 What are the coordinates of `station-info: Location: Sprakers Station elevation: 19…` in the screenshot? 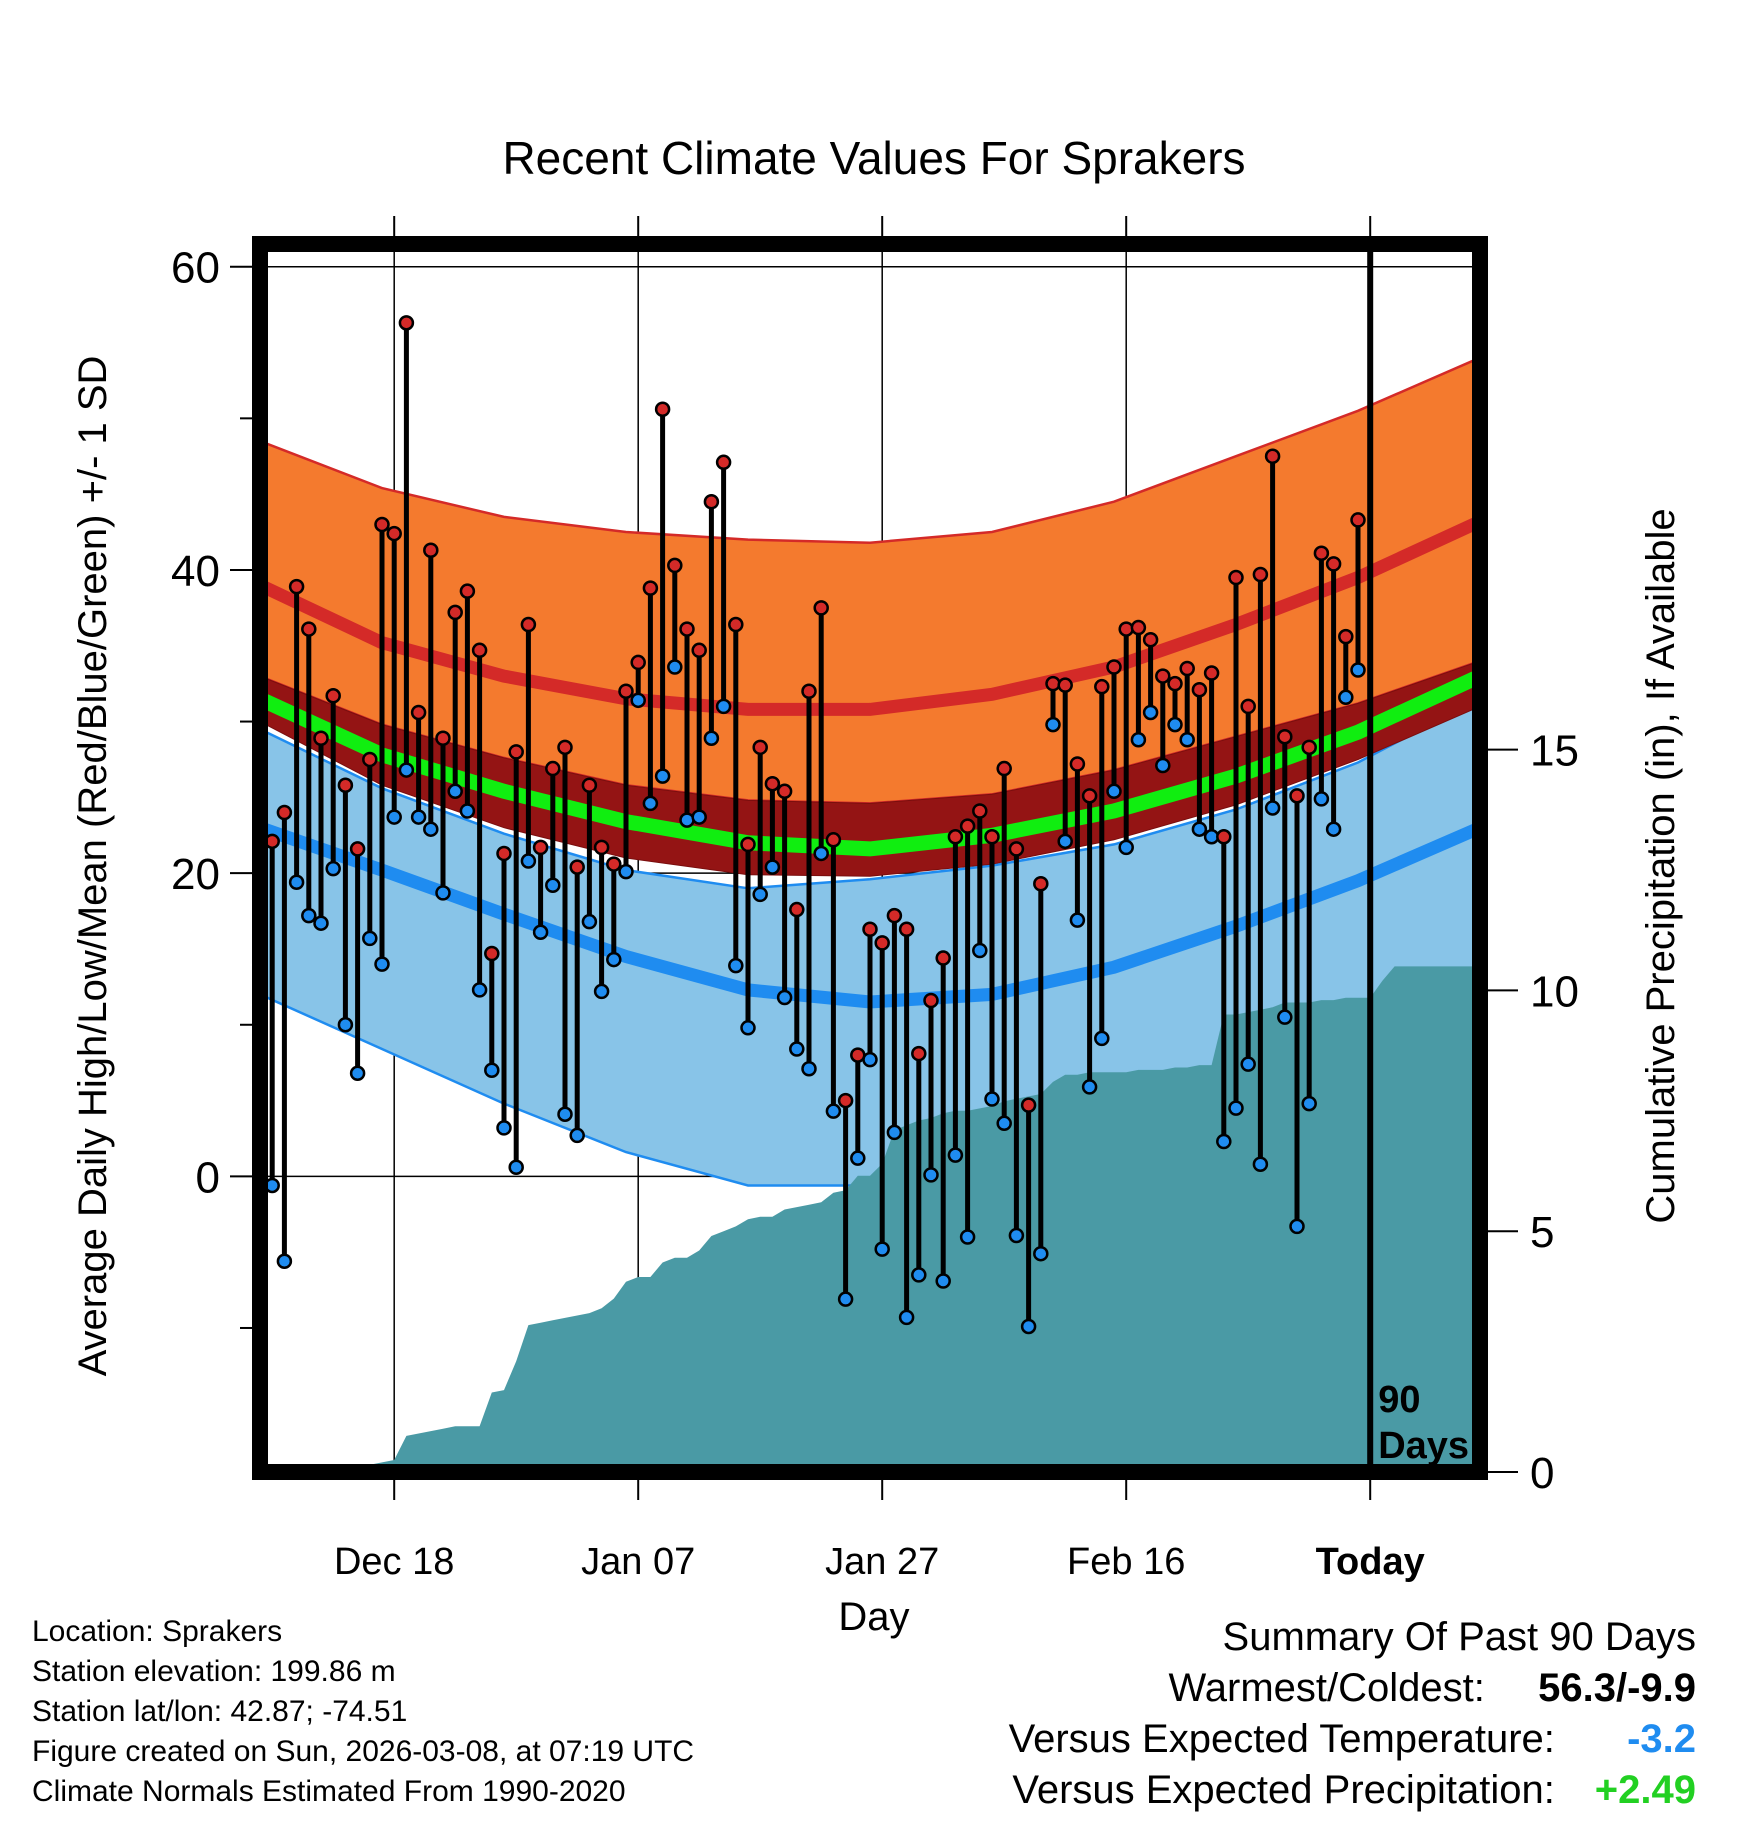 It's located at (363, 1712).